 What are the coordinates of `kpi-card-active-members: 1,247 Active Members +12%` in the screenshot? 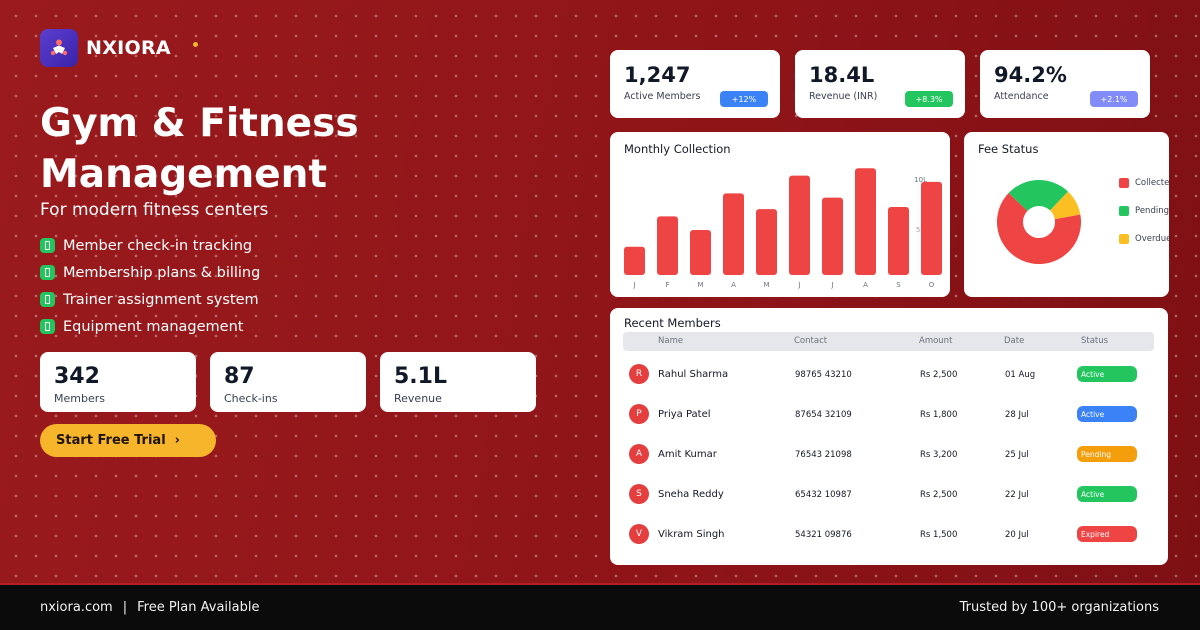 It's located at (695, 84).